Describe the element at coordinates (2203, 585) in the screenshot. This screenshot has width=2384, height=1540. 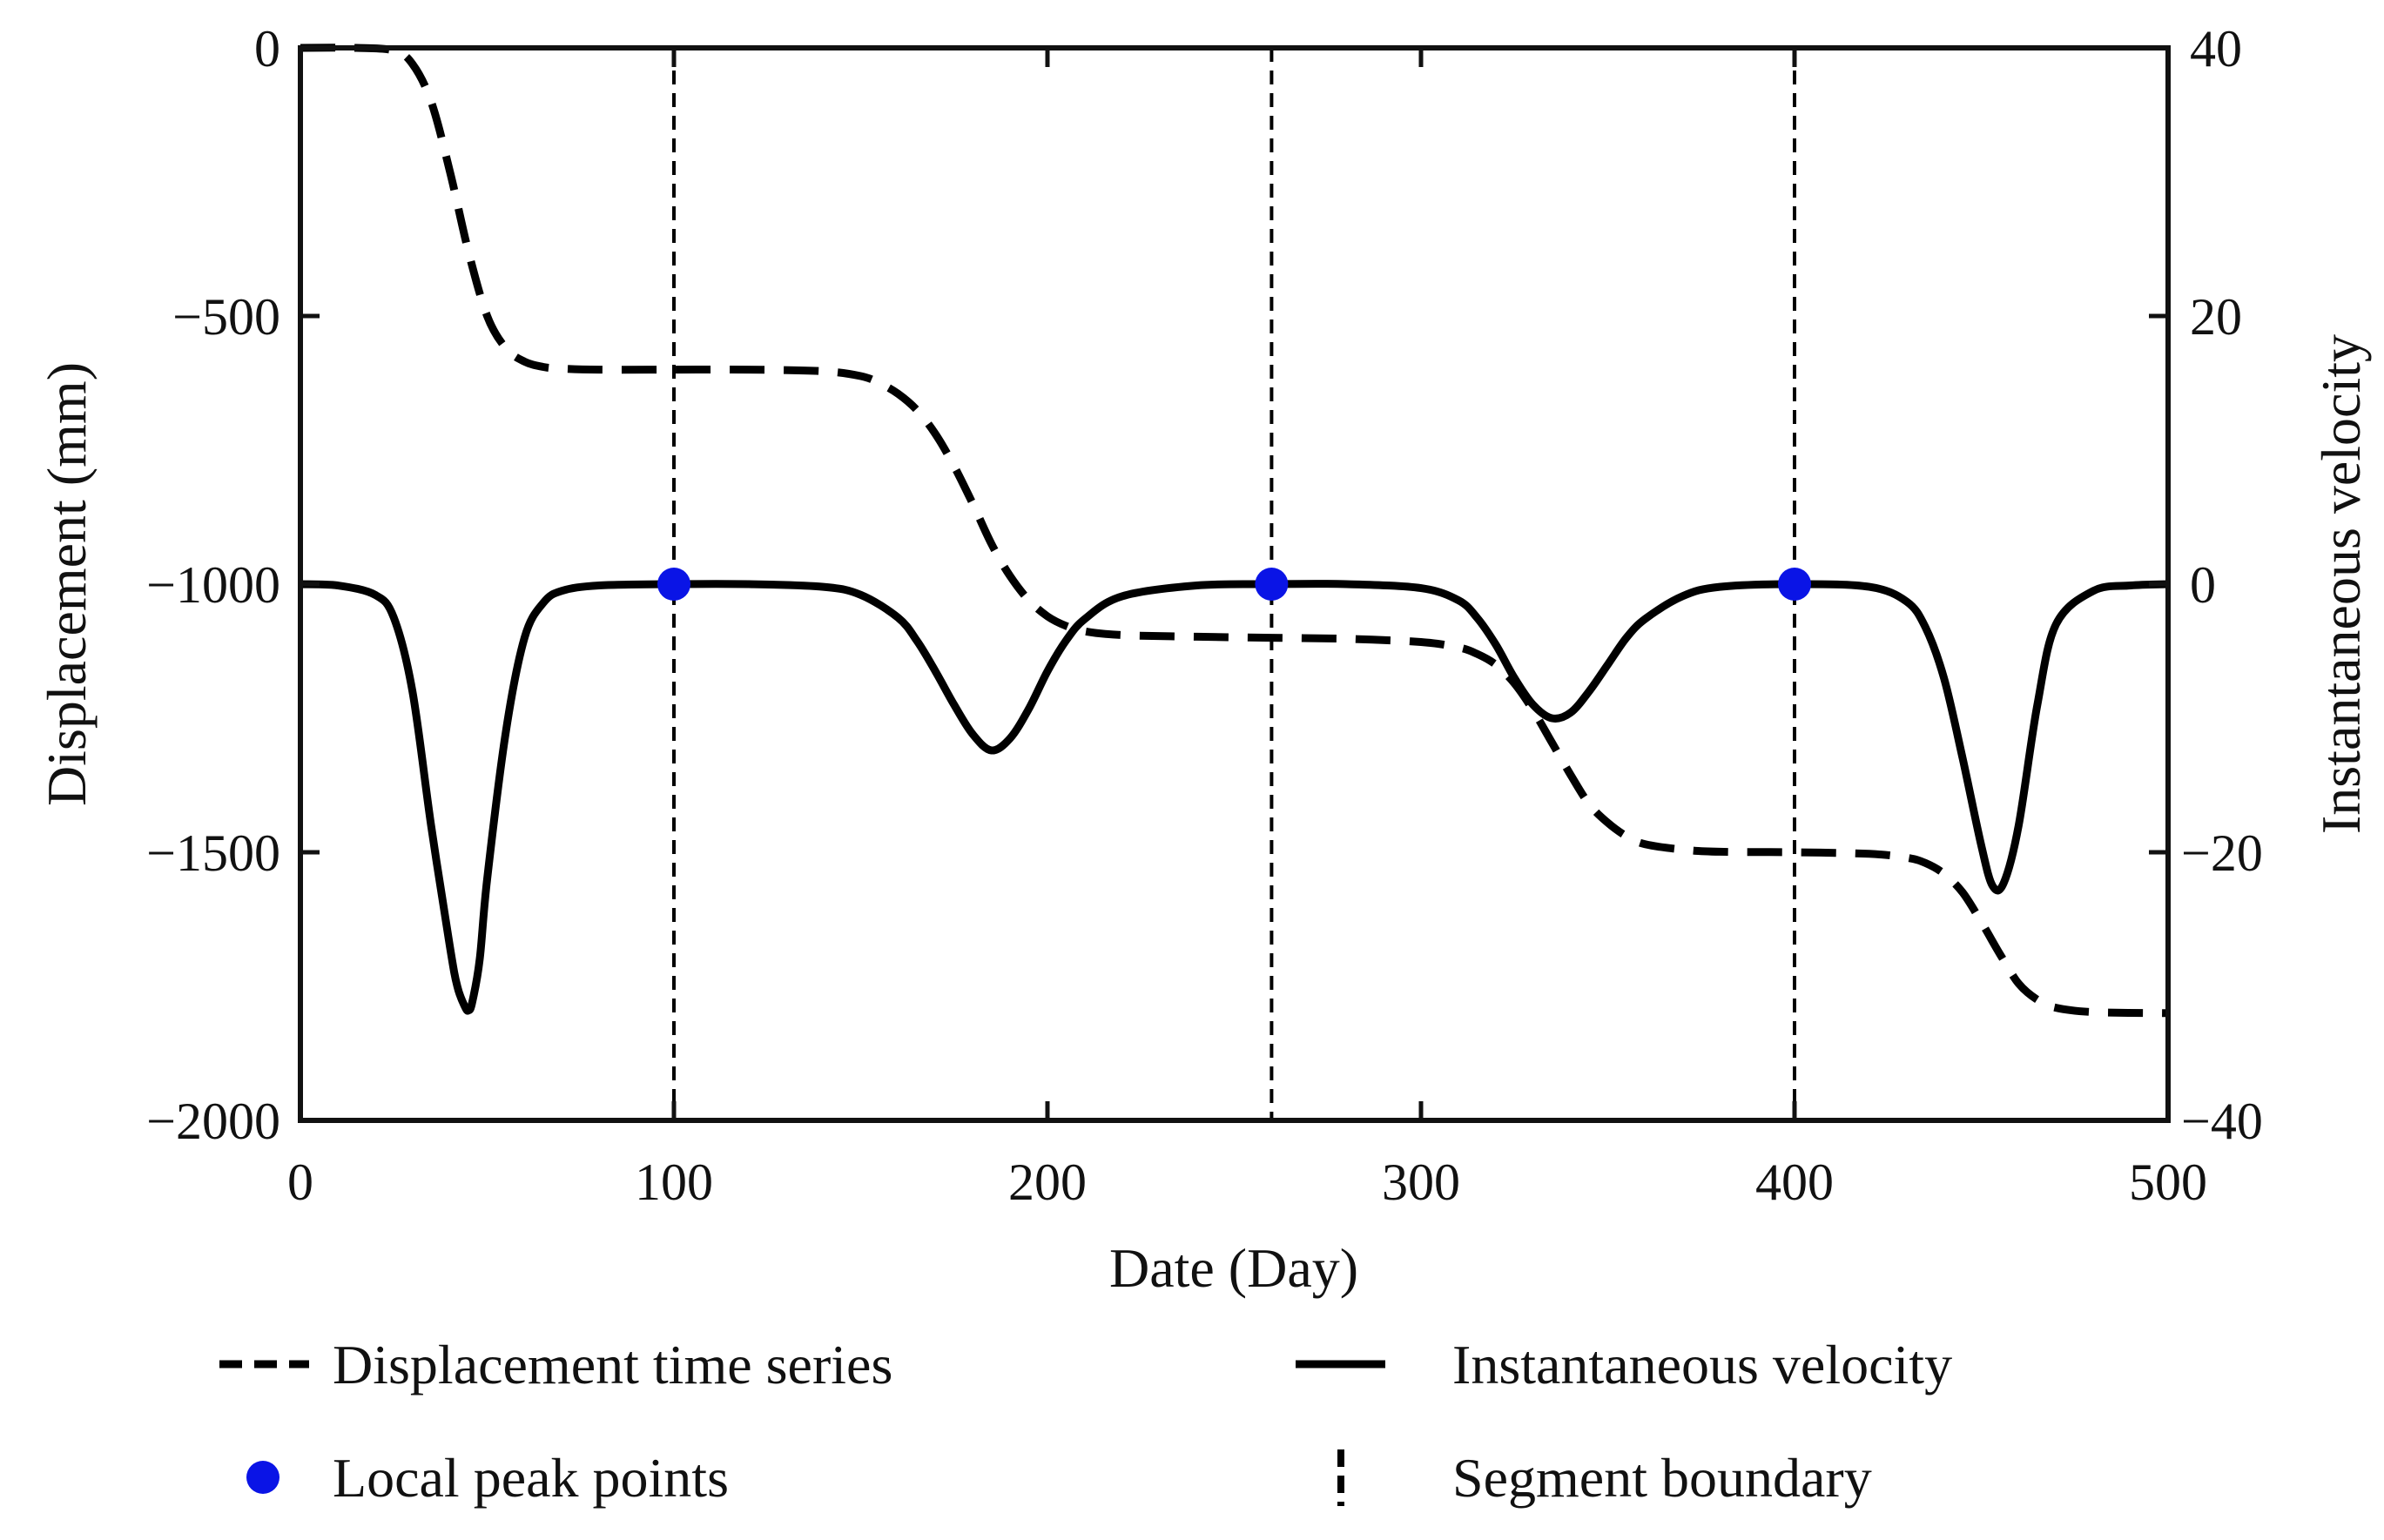
I see `y-right-tick-label: 0` at that location.